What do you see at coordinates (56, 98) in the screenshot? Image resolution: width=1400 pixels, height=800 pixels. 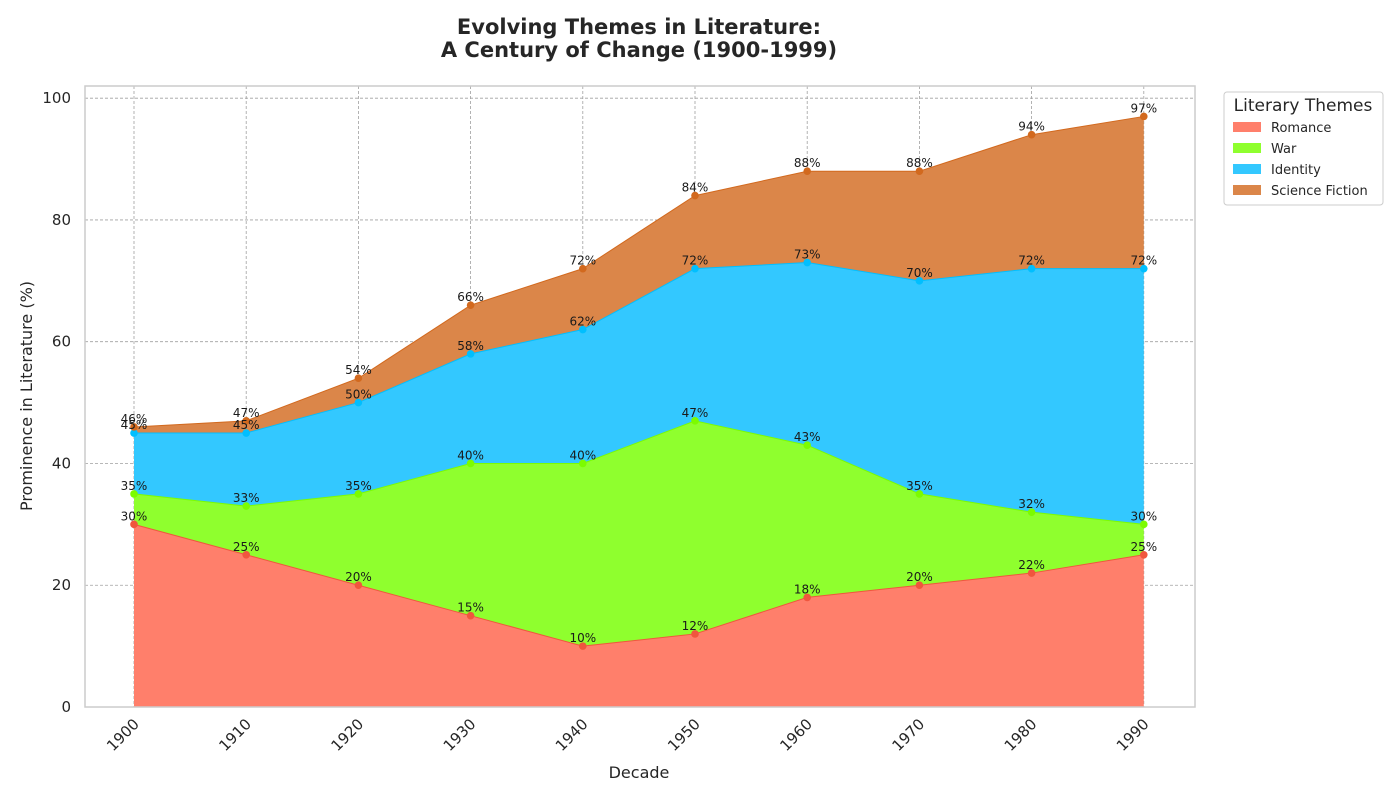 I see `y-tick-label-100: 100` at bounding box center [56, 98].